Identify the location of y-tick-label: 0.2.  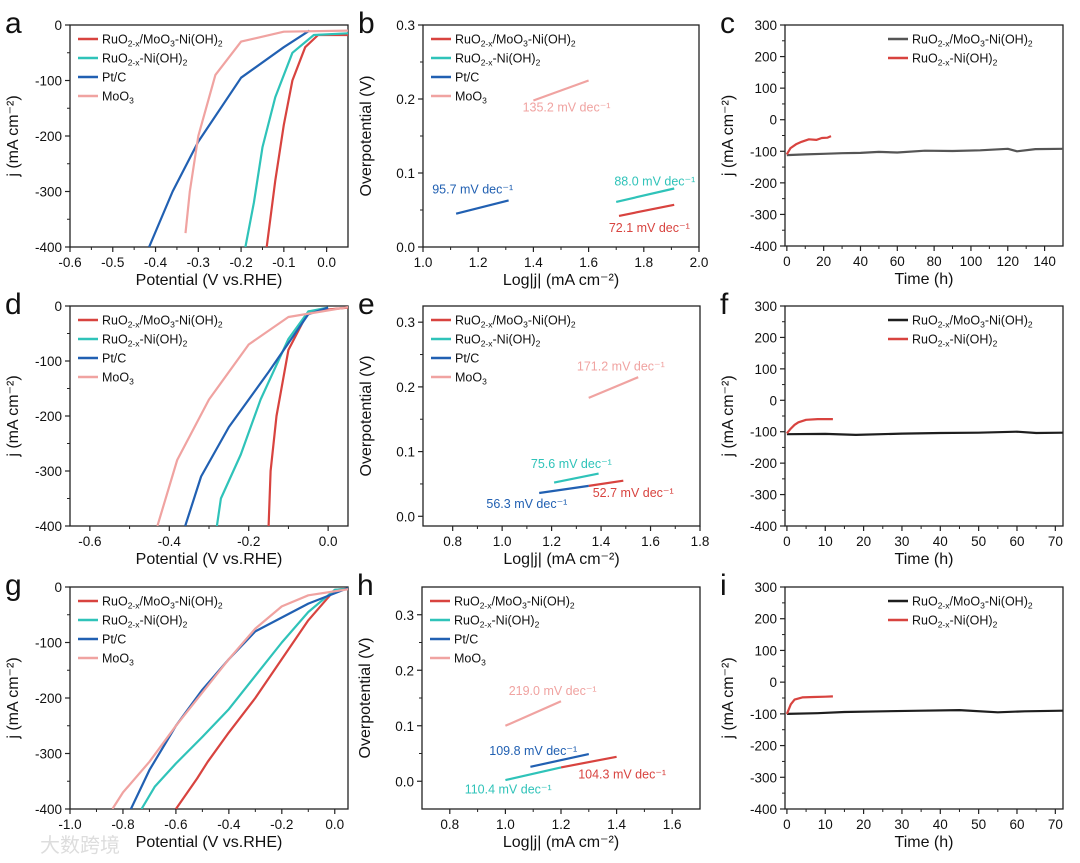
(404, 670).